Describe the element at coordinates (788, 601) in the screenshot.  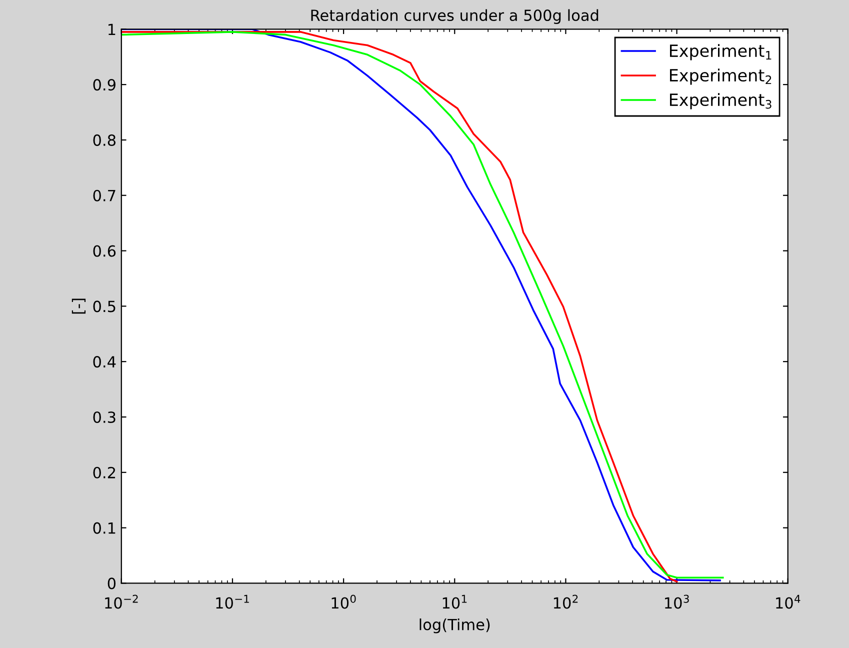
I see `x-tick-label: 10$^{4}$` at that location.